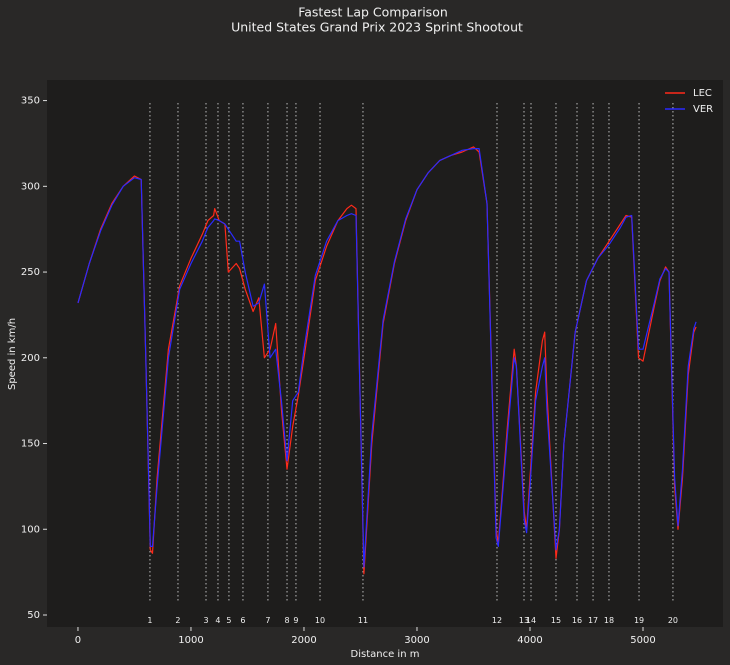  I want to click on corner-label: 3, so click(205, 620).